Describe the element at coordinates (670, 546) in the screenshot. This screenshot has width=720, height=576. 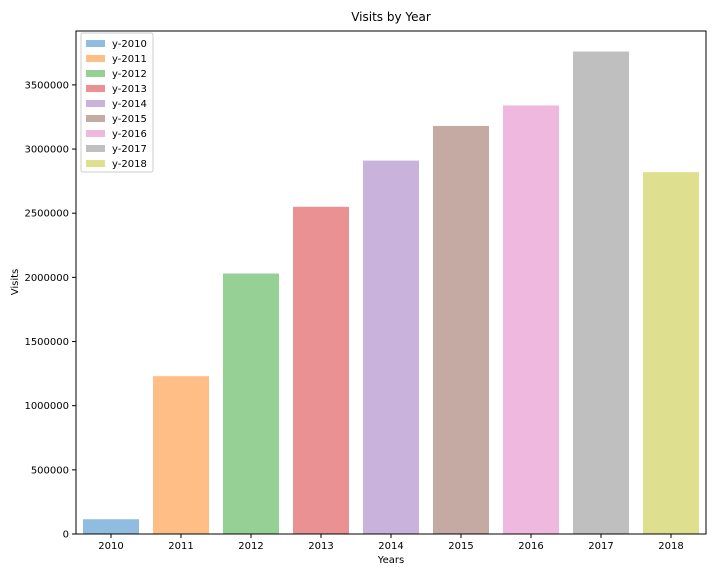
I see `x-tick-label: 2018` at that location.